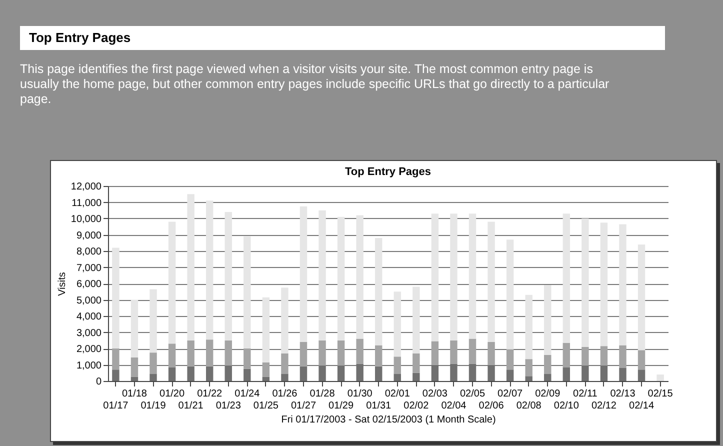 The height and width of the screenshot is (446, 723). What do you see at coordinates (473, 394) in the screenshot?
I see `x-tick-label: 02/05` at bounding box center [473, 394].